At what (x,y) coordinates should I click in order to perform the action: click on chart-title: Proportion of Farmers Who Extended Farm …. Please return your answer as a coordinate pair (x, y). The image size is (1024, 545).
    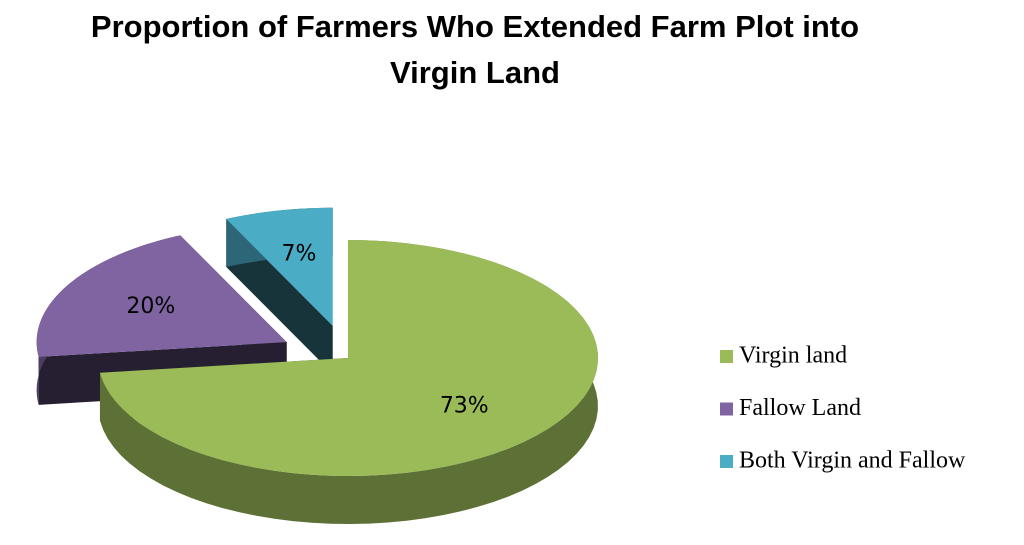
    Looking at the image, I should click on (475, 49).